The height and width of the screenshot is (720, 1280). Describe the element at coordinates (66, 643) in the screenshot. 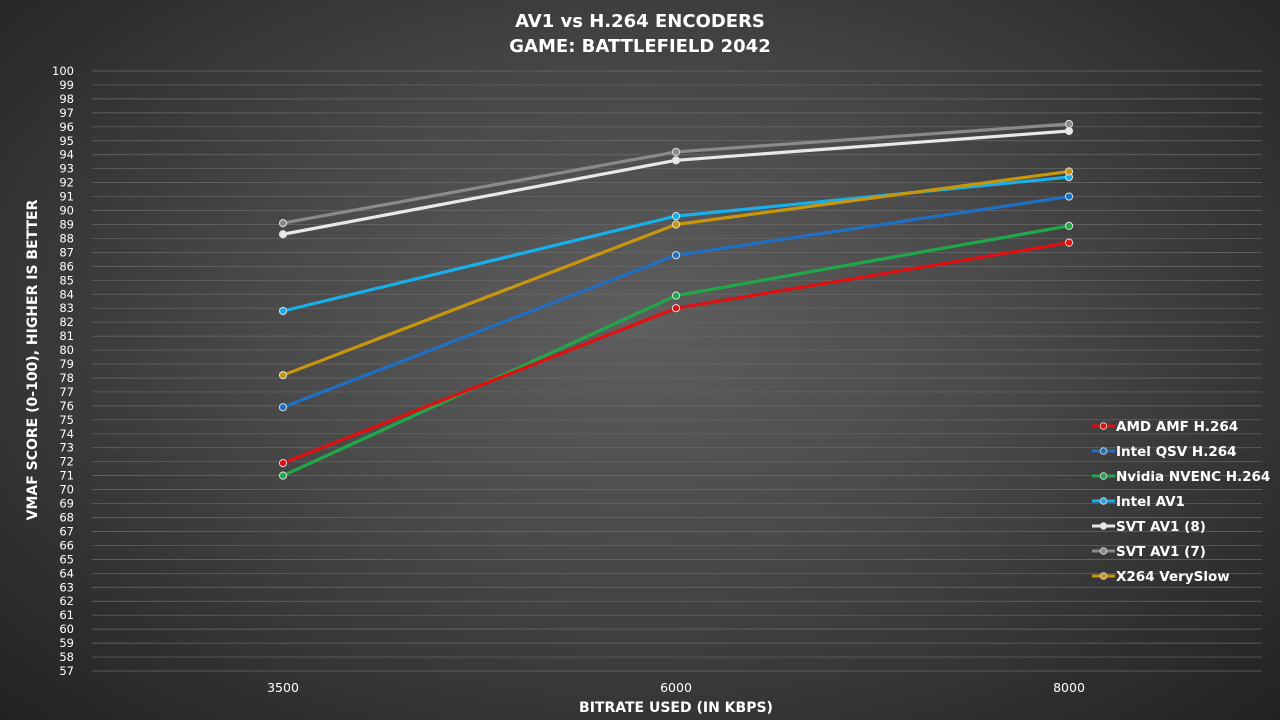

I see `y-tick-label: 59` at that location.